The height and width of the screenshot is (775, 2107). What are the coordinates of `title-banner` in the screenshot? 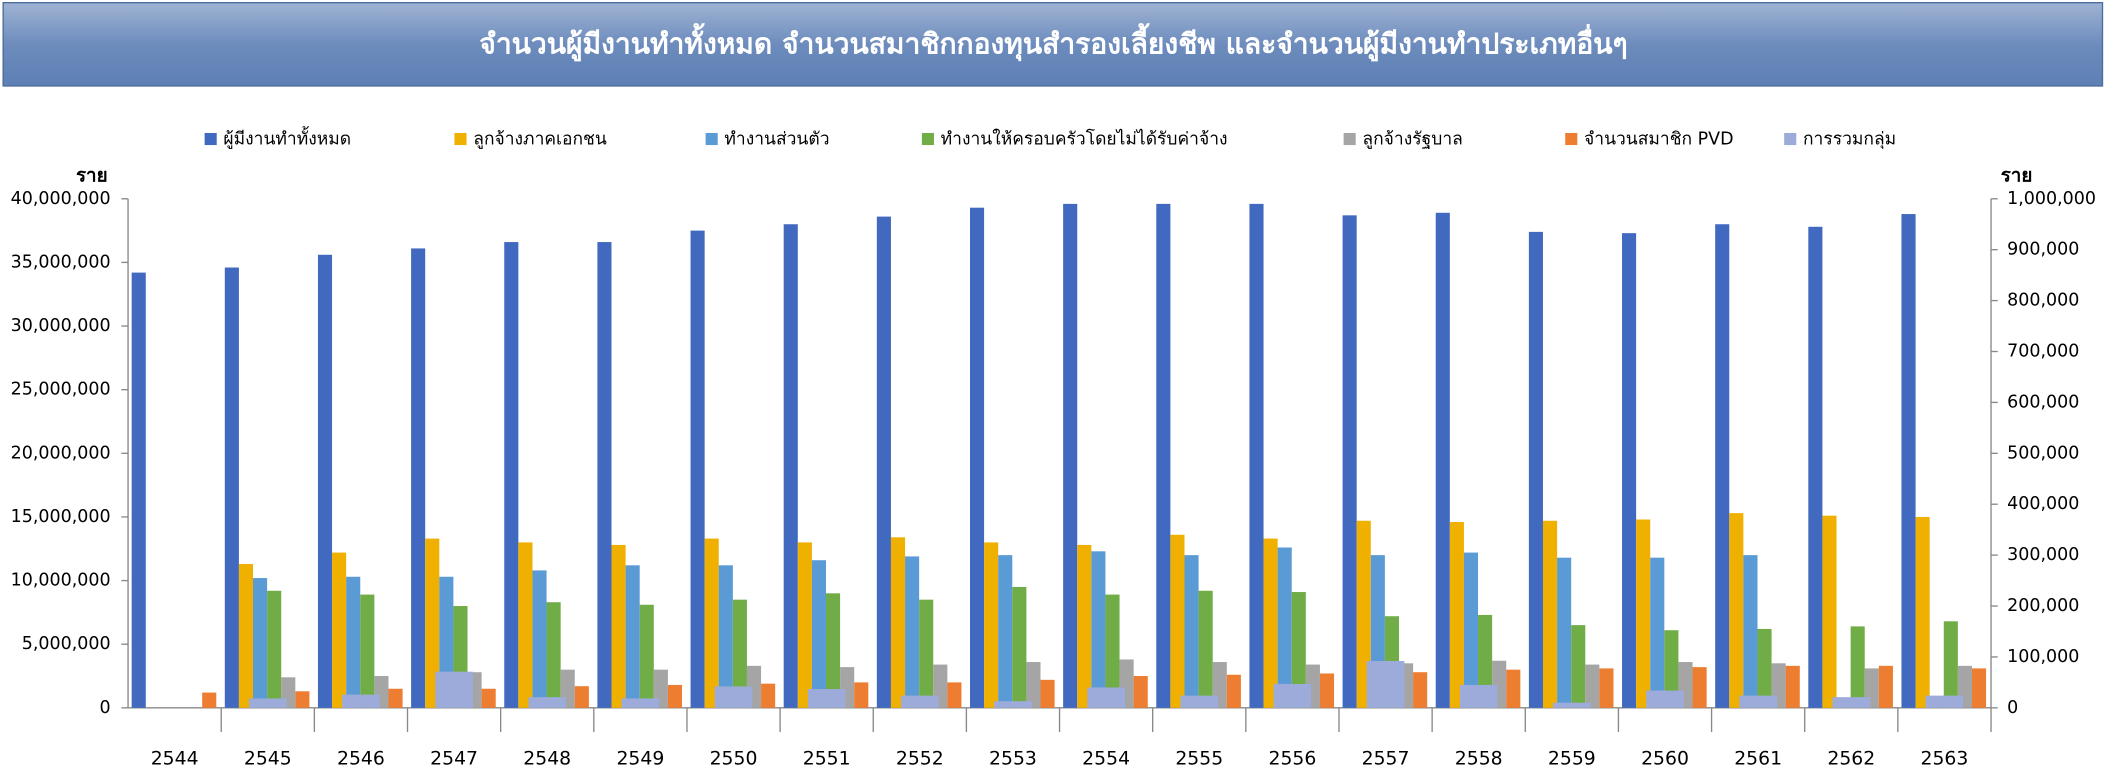 It's located at (1053, 44).